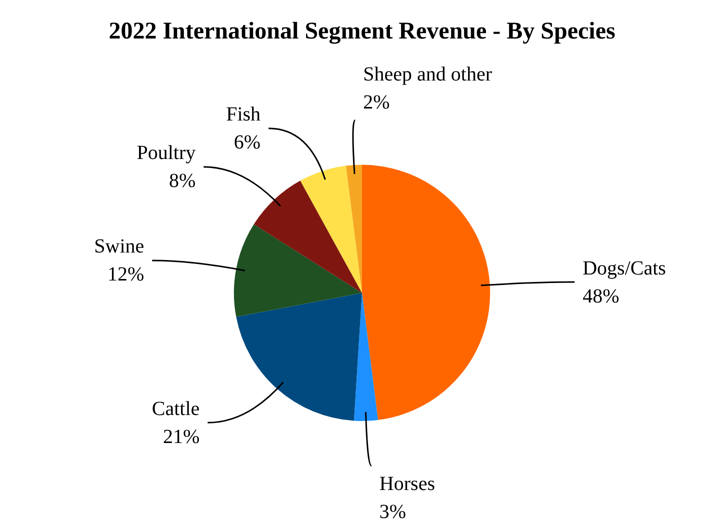 Image resolution: width=724 pixels, height=524 pixels. What do you see at coordinates (407, 484) in the screenshot?
I see `slice-label: Horses` at bounding box center [407, 484].